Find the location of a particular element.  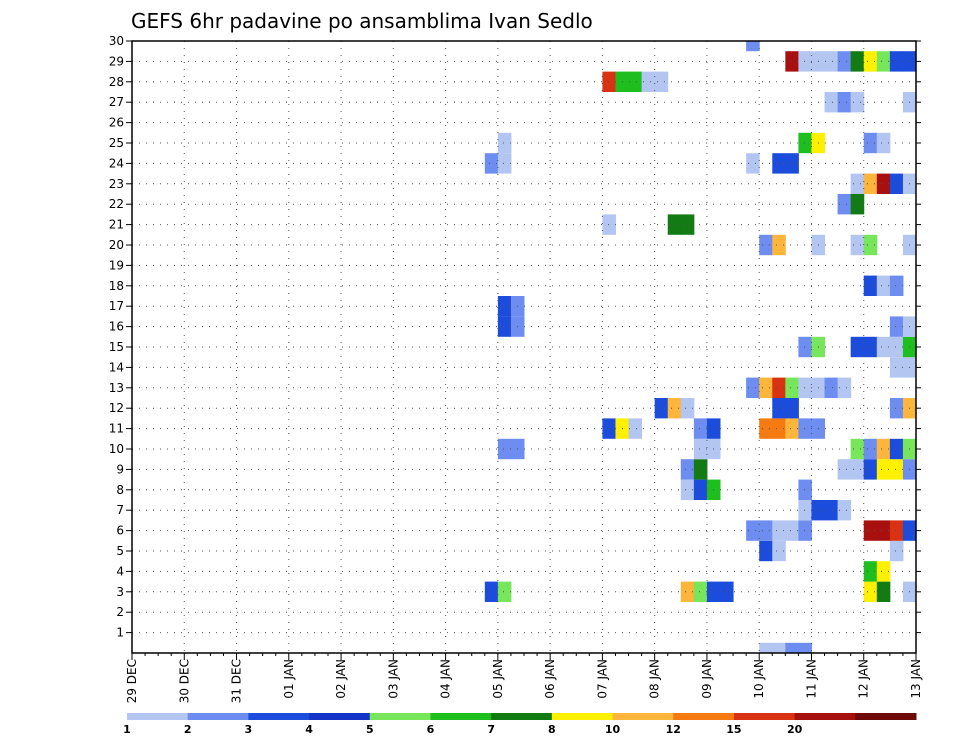

y-tick-label: 3 is located at coordinates (120, 592).